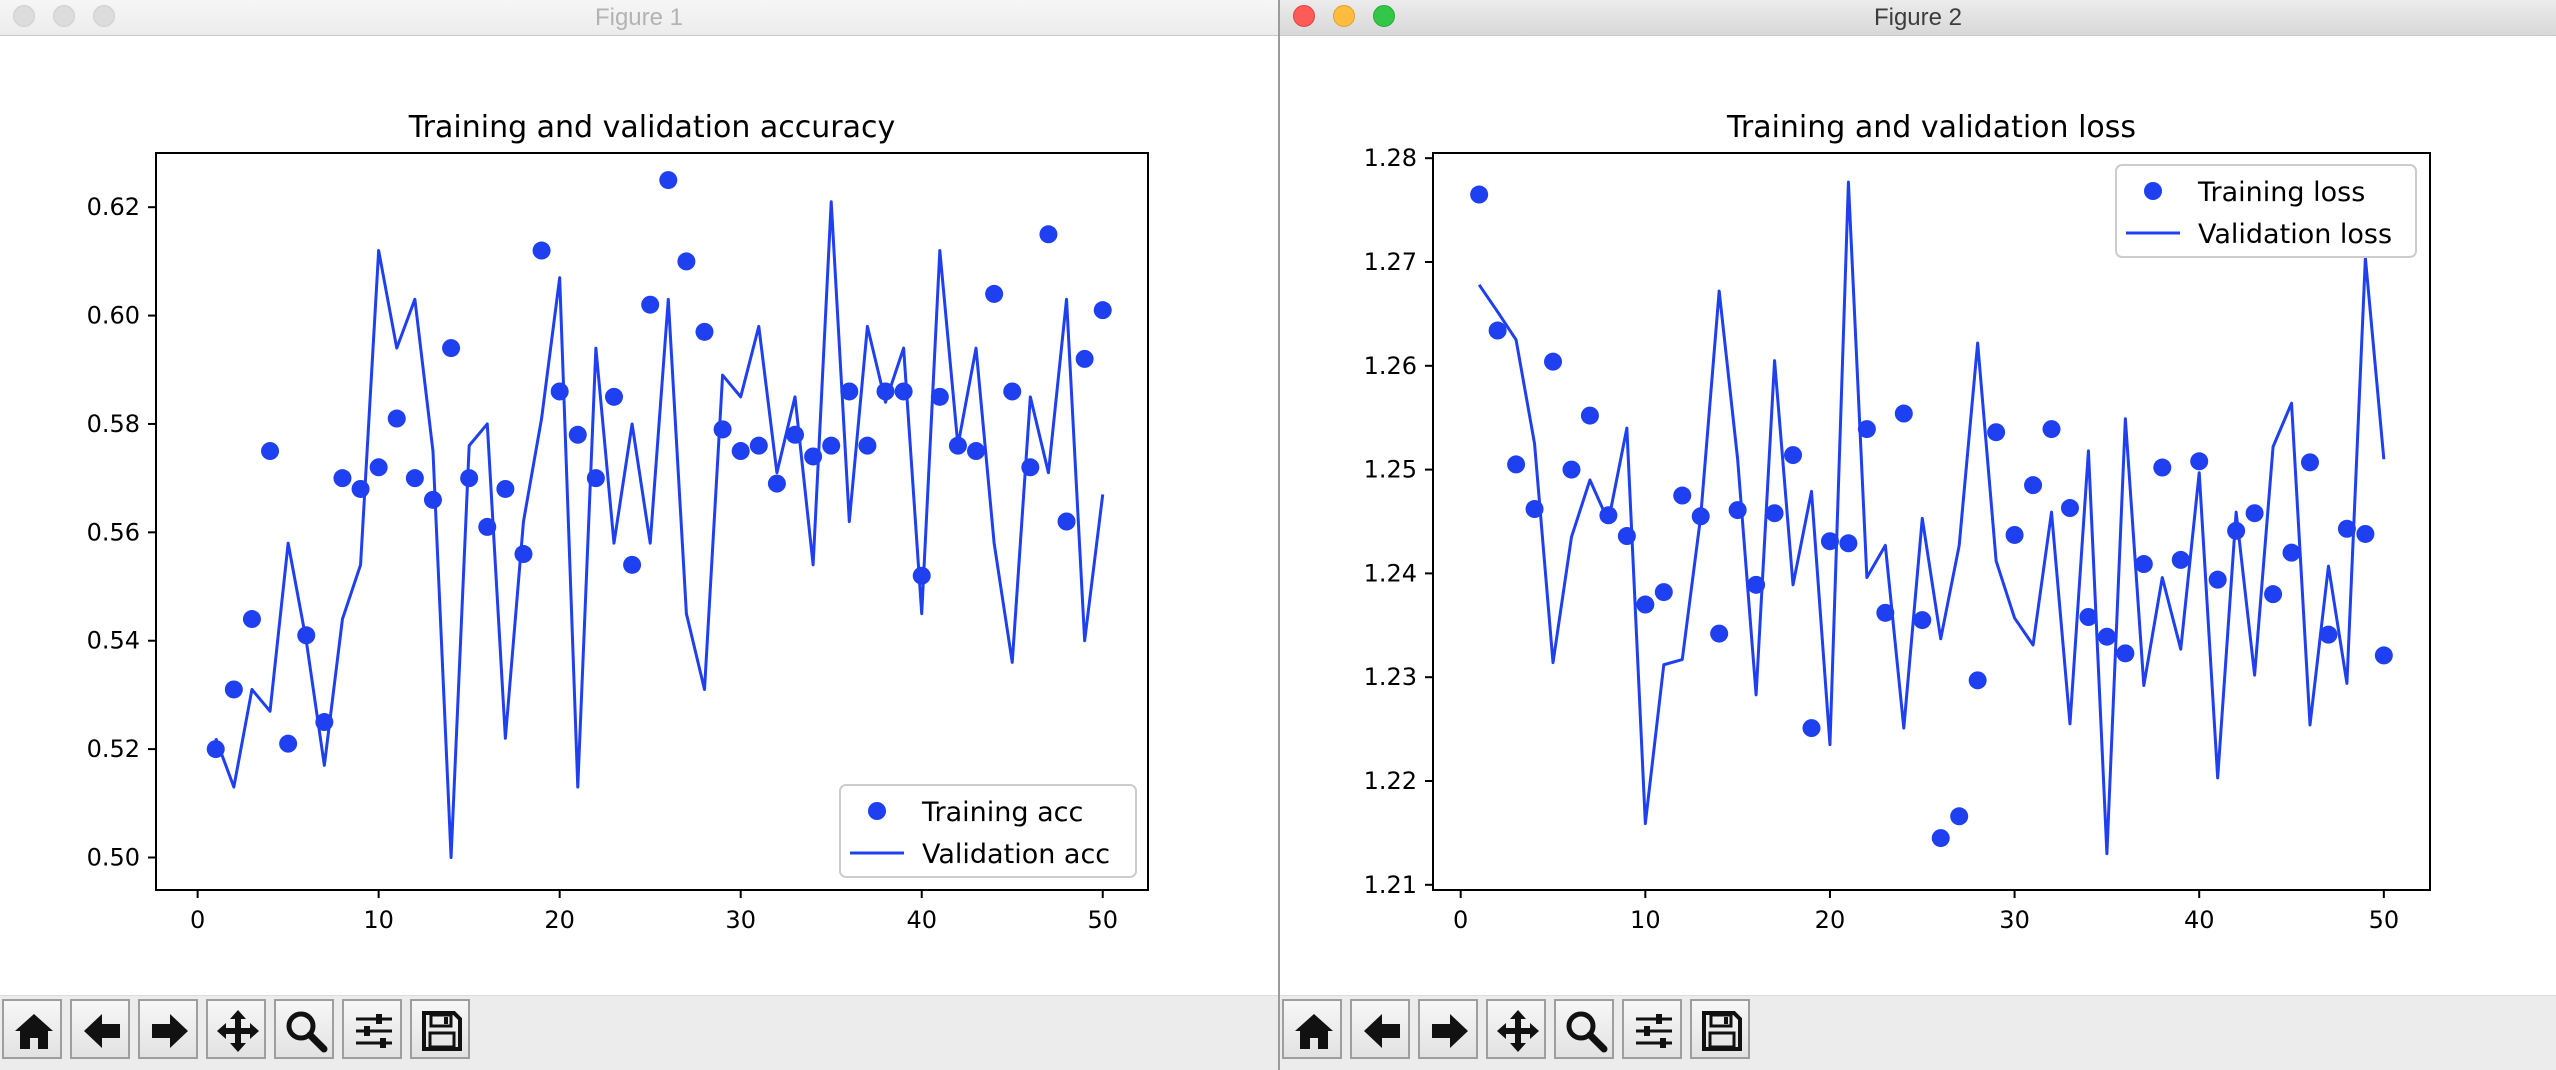  What do you see at coordinates (2266, 211) in the screenshot?
I see `legend: Training loss Validation loss` at bounding box center [2266, 211].